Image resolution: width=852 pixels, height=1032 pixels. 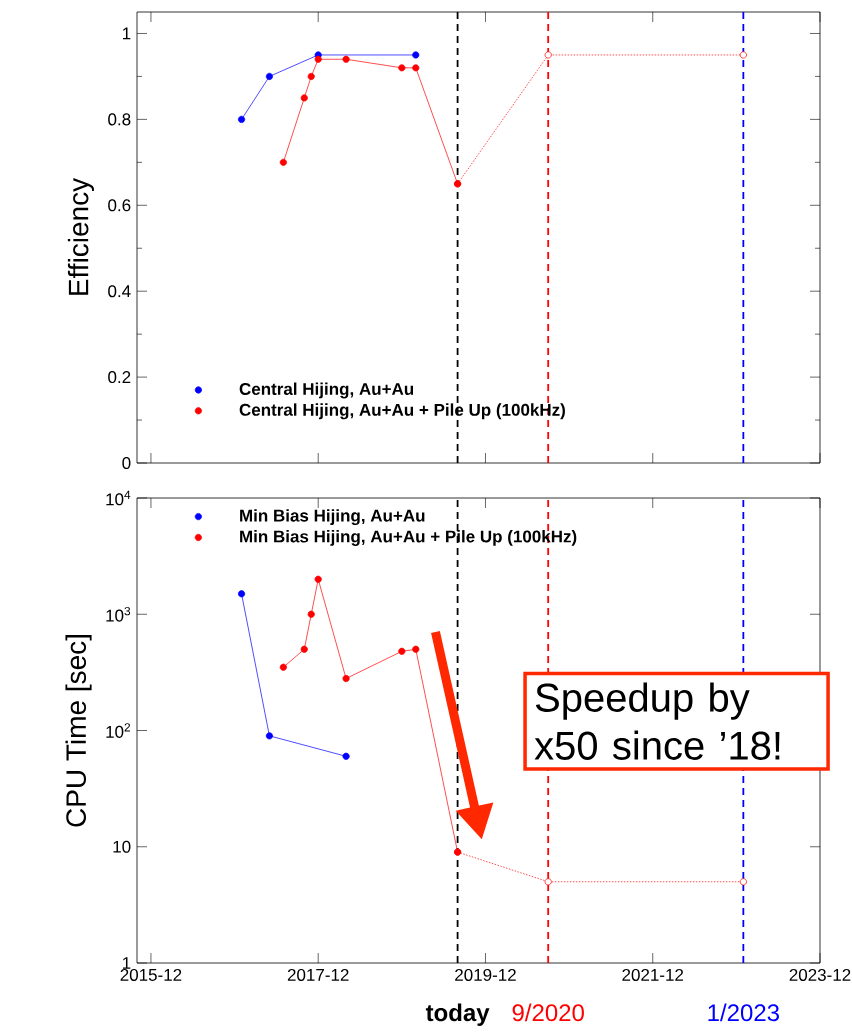 I want to click on x-tick-label: 2015-12, so click(x=151, y=974).